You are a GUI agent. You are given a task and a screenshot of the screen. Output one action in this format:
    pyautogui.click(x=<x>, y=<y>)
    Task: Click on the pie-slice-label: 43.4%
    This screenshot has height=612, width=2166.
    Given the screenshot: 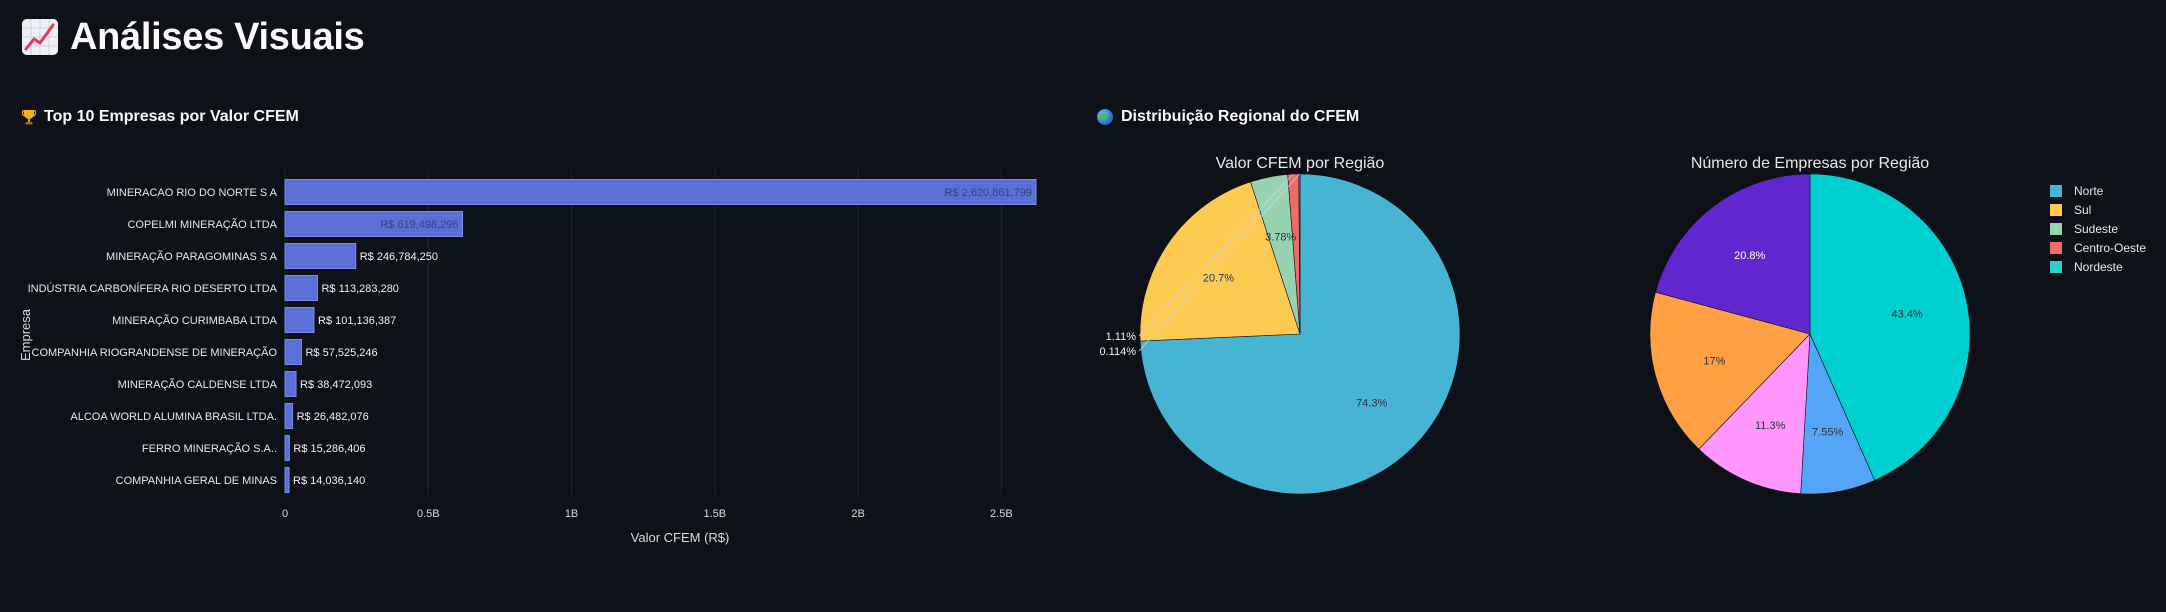 What is the action you would take?
    pyautogui.click(x=1906, y=315)
    